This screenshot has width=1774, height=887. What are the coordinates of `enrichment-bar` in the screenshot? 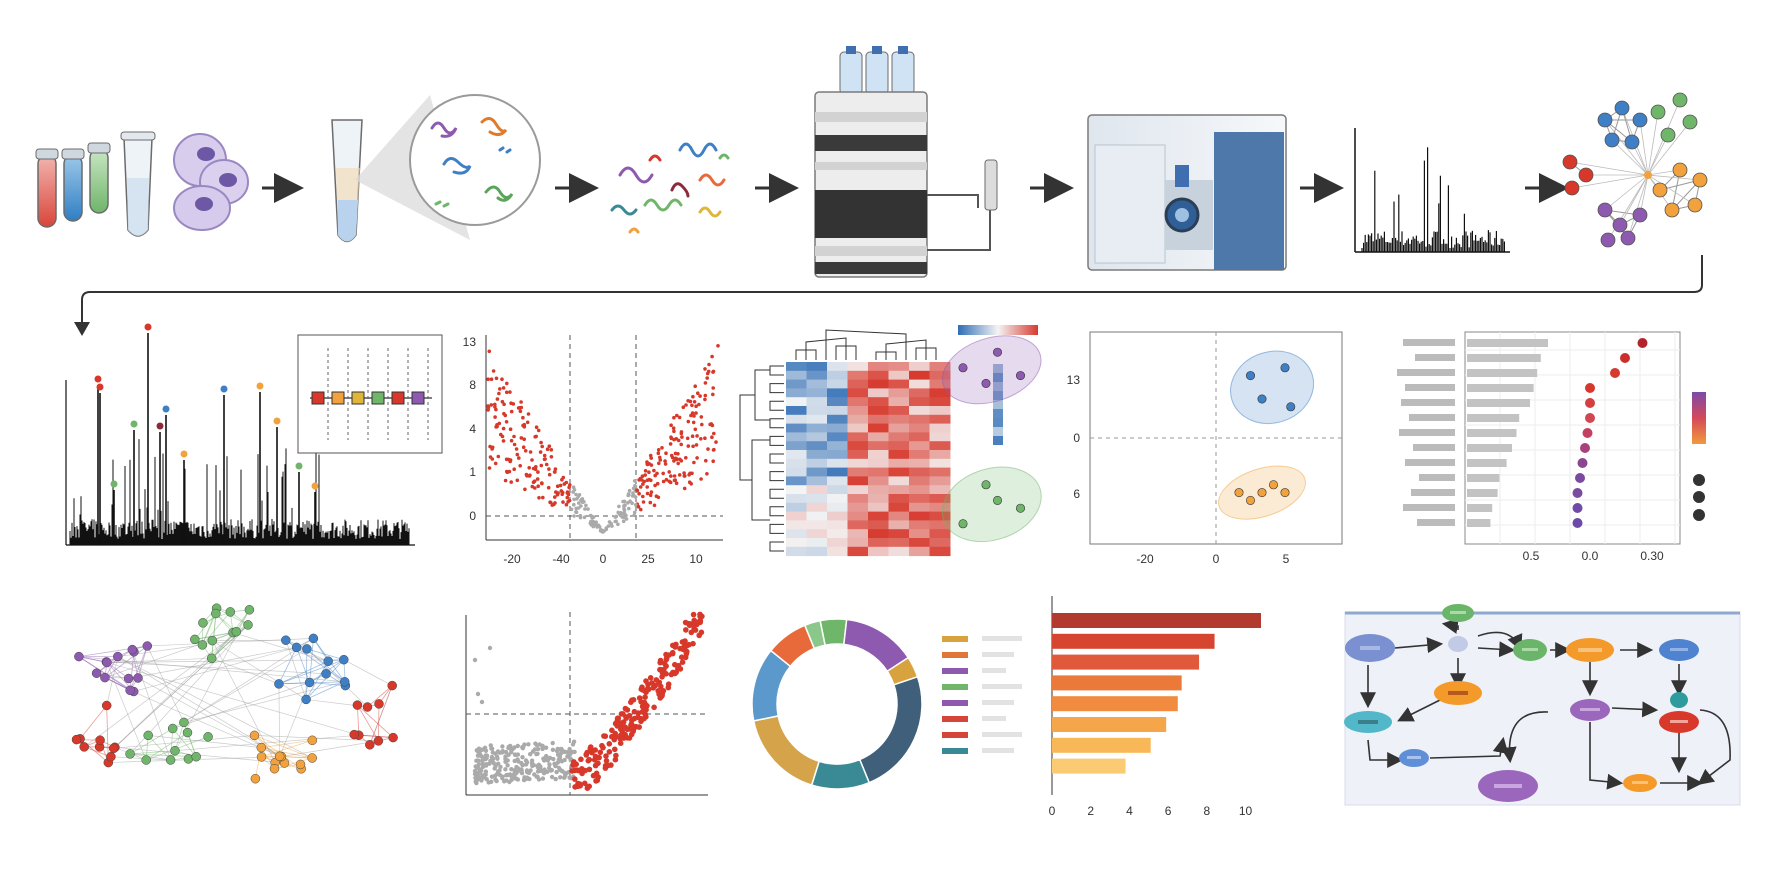 It's located at (1483, 478).